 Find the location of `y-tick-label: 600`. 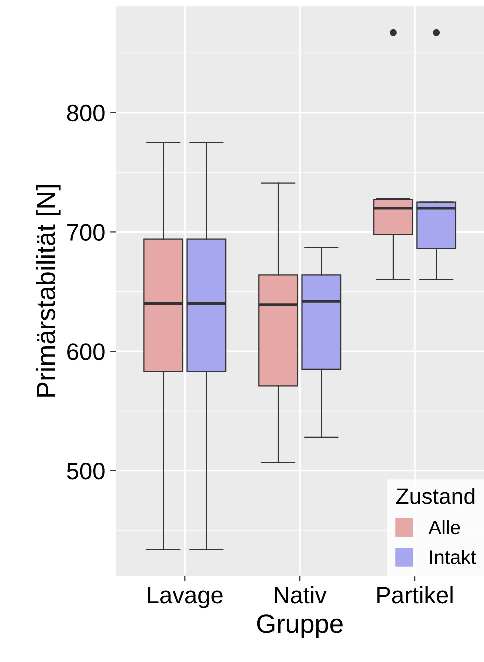

y-tick-label: 600 is located at coordinates (86, 352).